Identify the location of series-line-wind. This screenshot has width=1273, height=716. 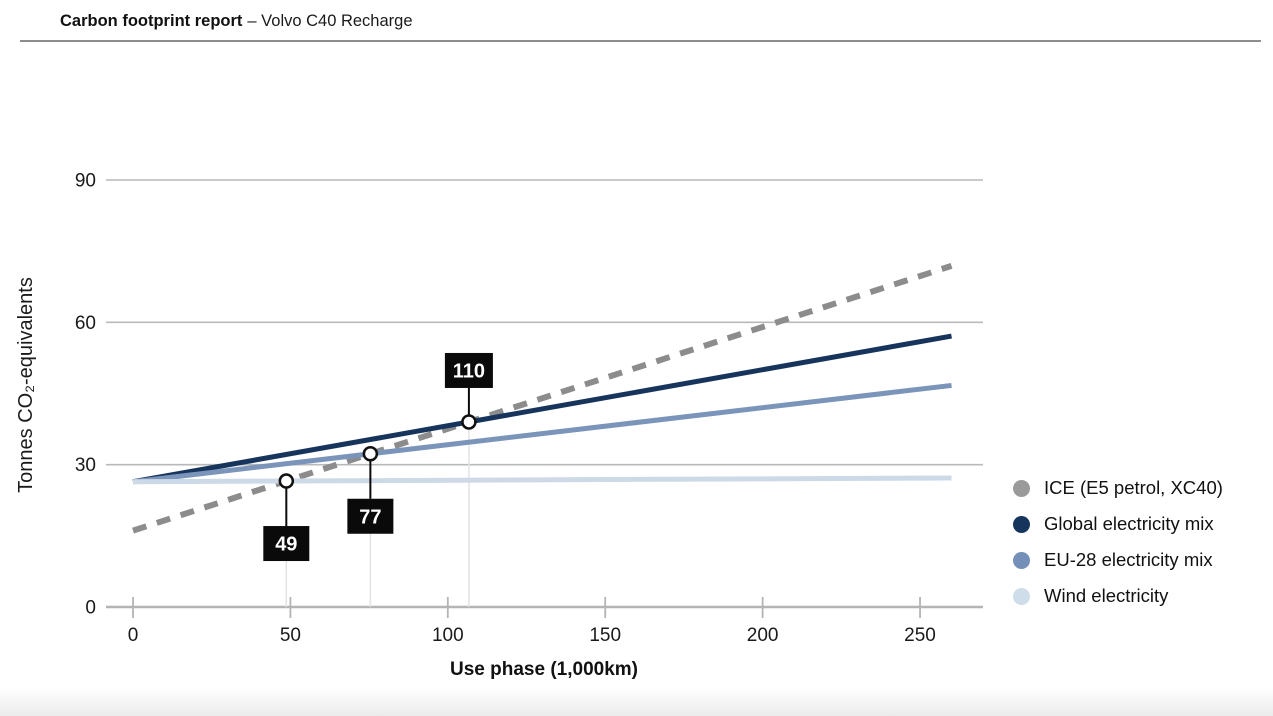
(542, 480).